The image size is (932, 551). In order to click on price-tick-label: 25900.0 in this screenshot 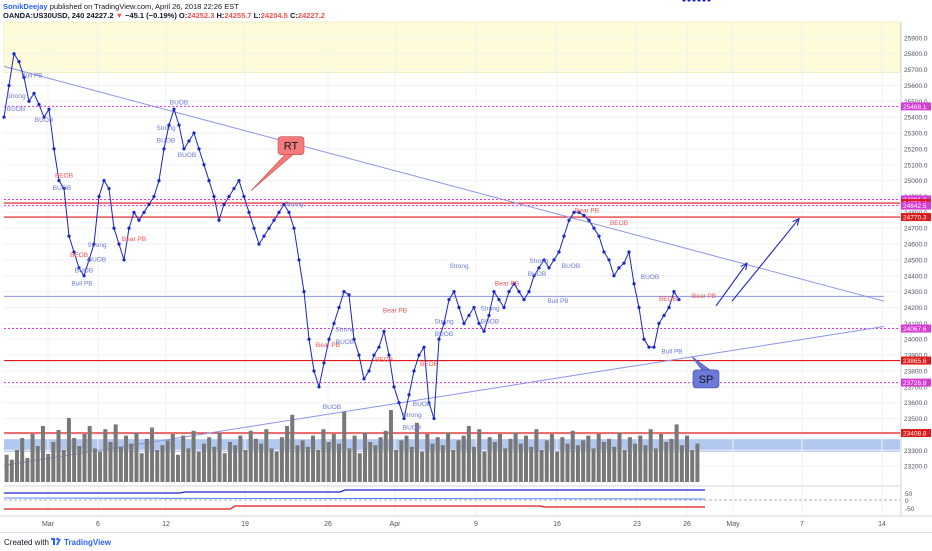, I will do `click(916, 38)`.